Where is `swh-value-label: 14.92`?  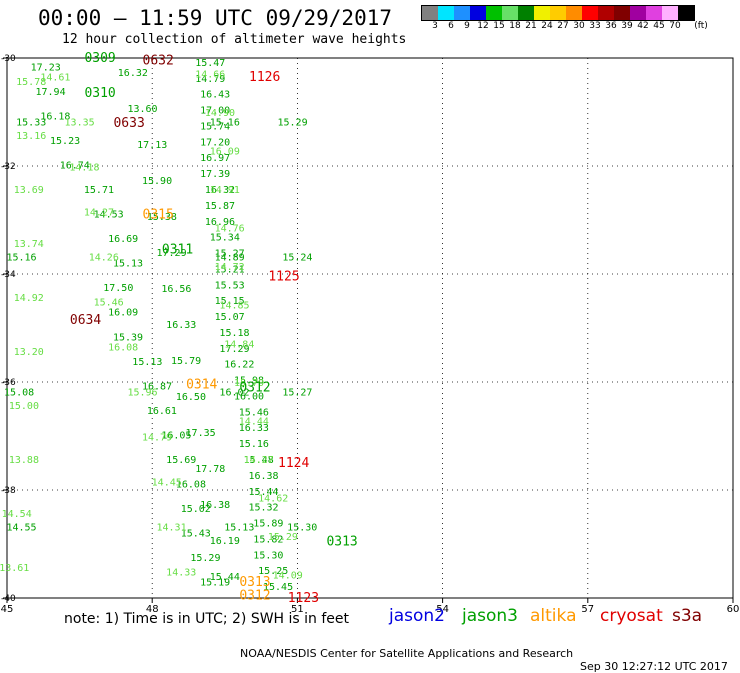
swh-value-label: 14.92 is located at coordinates (29, 298).